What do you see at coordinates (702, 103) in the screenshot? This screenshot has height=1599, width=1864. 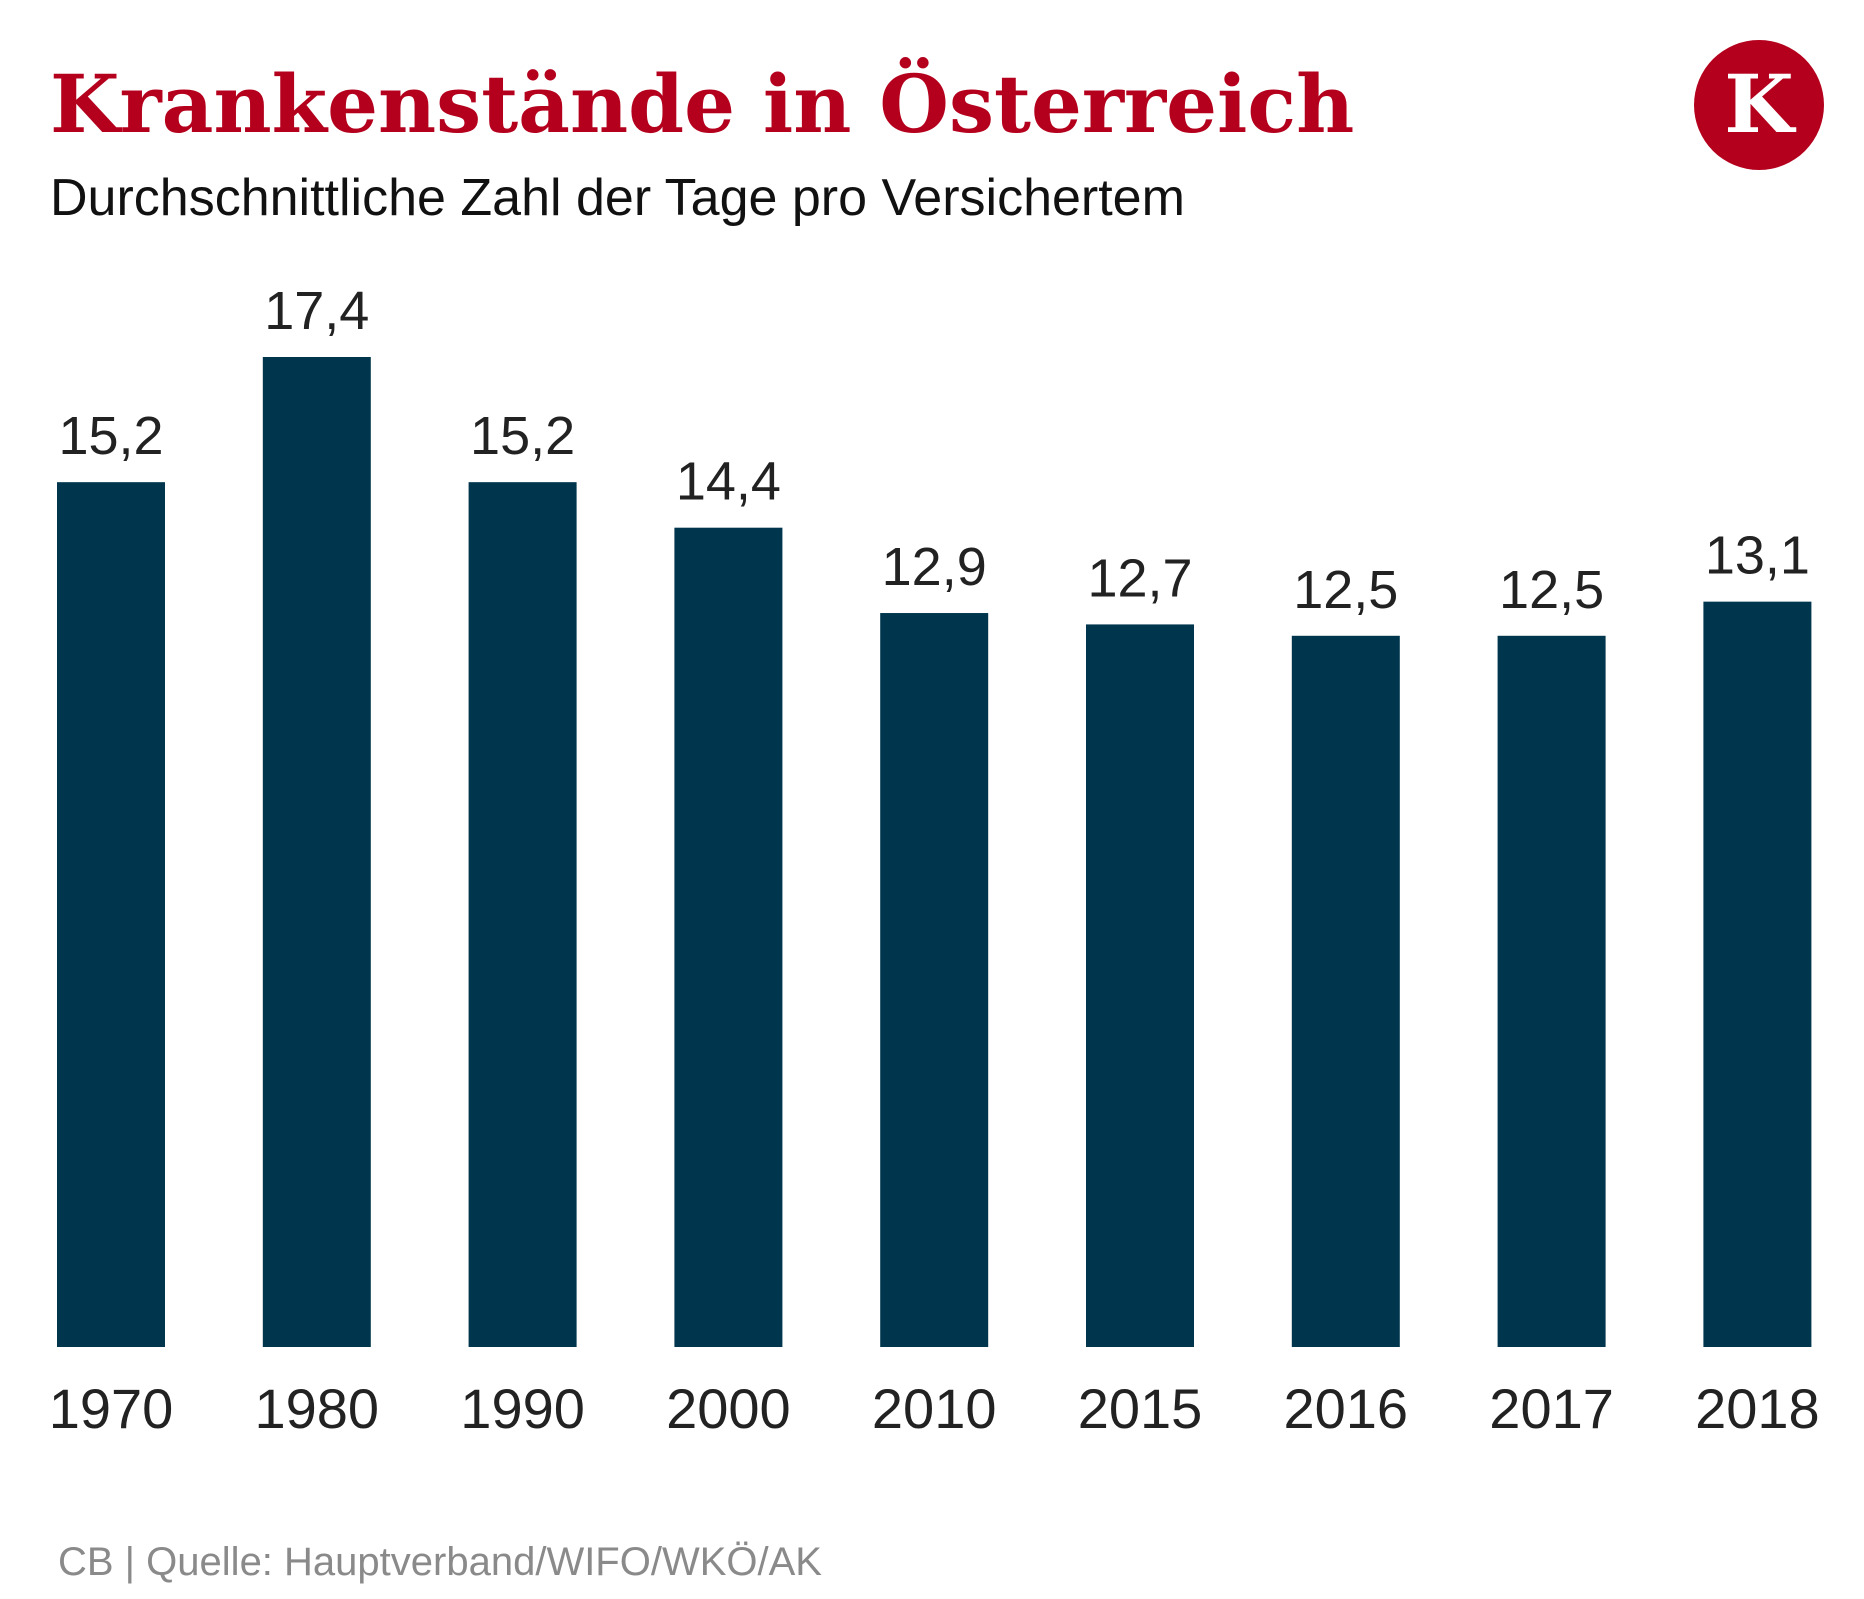 I see `chart-title: Krankenstände in Österreich` at bounding box center [702, 103].